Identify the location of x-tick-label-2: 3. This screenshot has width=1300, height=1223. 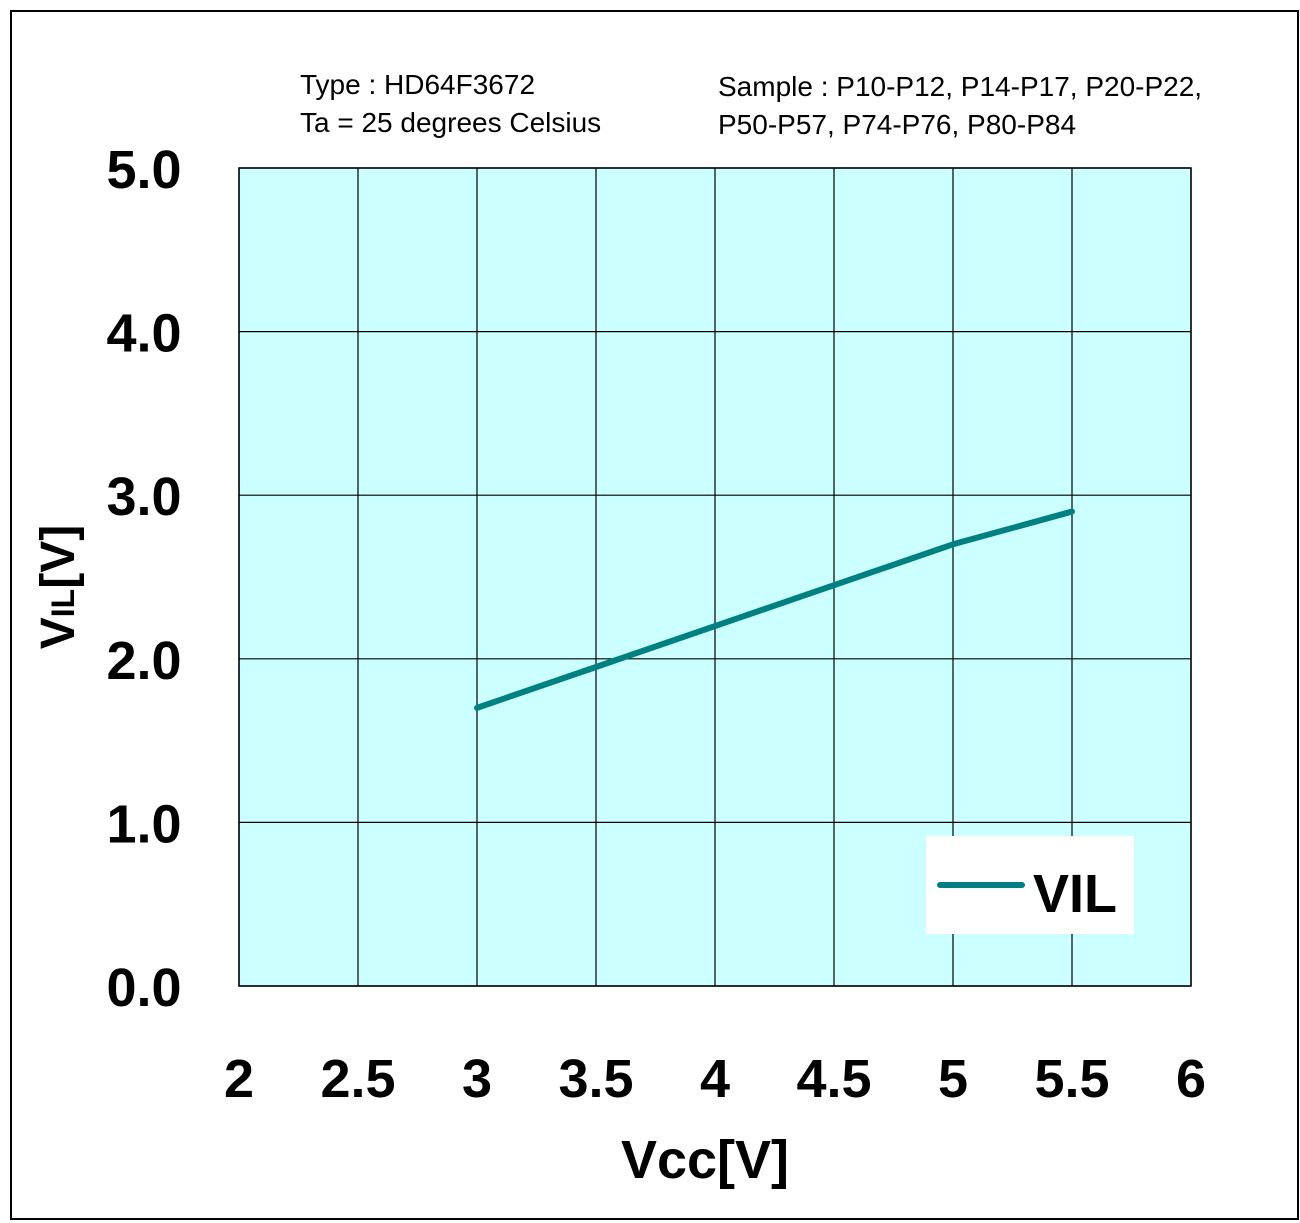
(477, 1079).